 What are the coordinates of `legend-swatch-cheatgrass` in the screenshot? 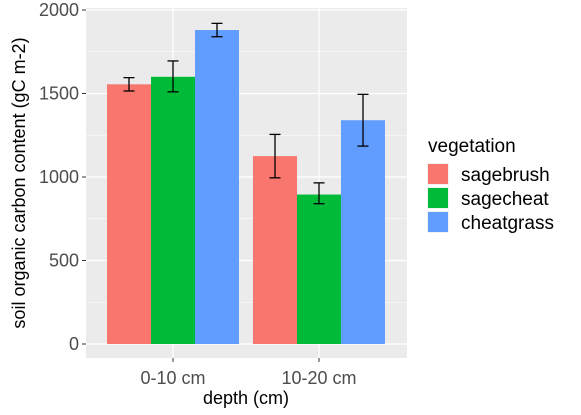 It's located at (438, 222).